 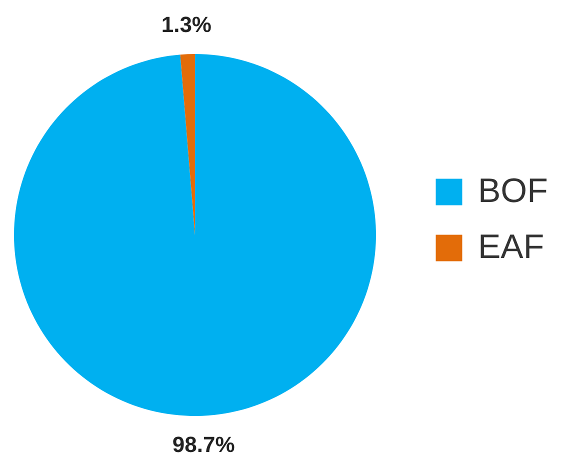 I want to click on legend-label: EAF, so click(x=511, y=247).